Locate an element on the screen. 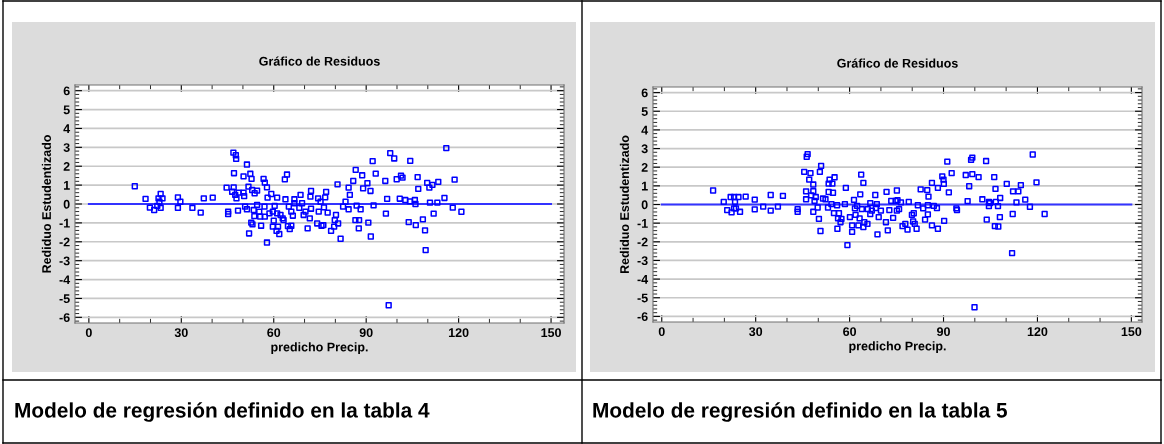  text: Modelo de regresión definido en la tabla 5 is located at coordinates (800, 412).